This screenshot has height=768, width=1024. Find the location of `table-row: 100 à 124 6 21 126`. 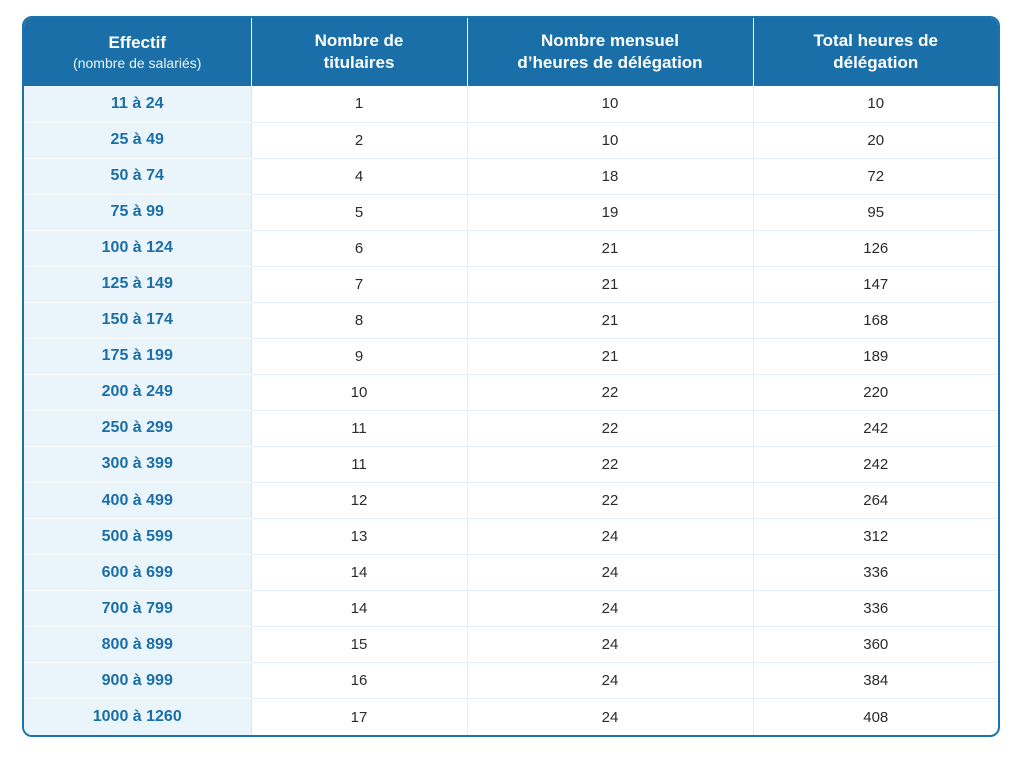

table-row: 100 à 124 6 21 126 is located at coordinates (511, 248).